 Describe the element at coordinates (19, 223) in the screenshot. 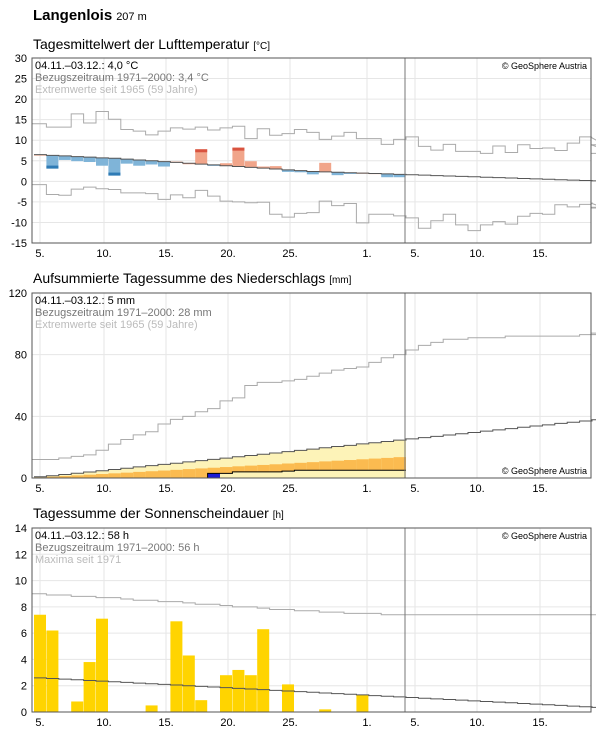

I see `temperature-ytick-label: -10` at that location.